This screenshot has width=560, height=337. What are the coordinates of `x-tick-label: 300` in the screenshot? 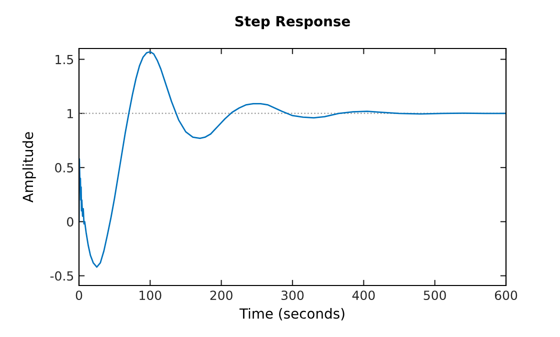 It's located at (293, 295).